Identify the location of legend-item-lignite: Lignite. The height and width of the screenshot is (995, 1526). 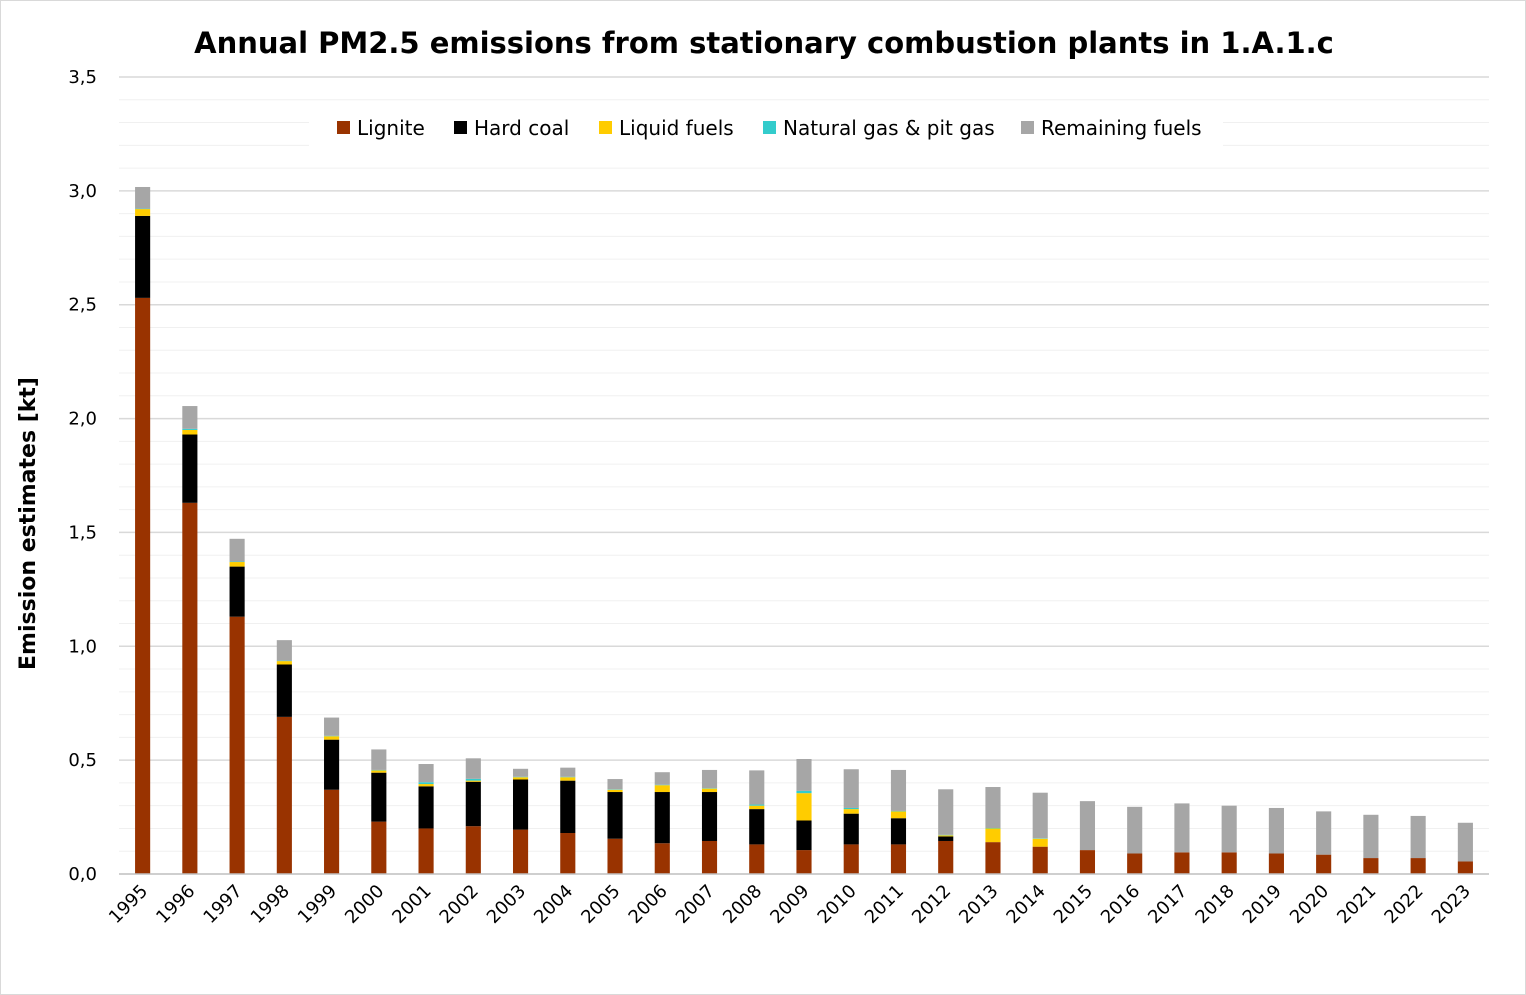
(381, 128).